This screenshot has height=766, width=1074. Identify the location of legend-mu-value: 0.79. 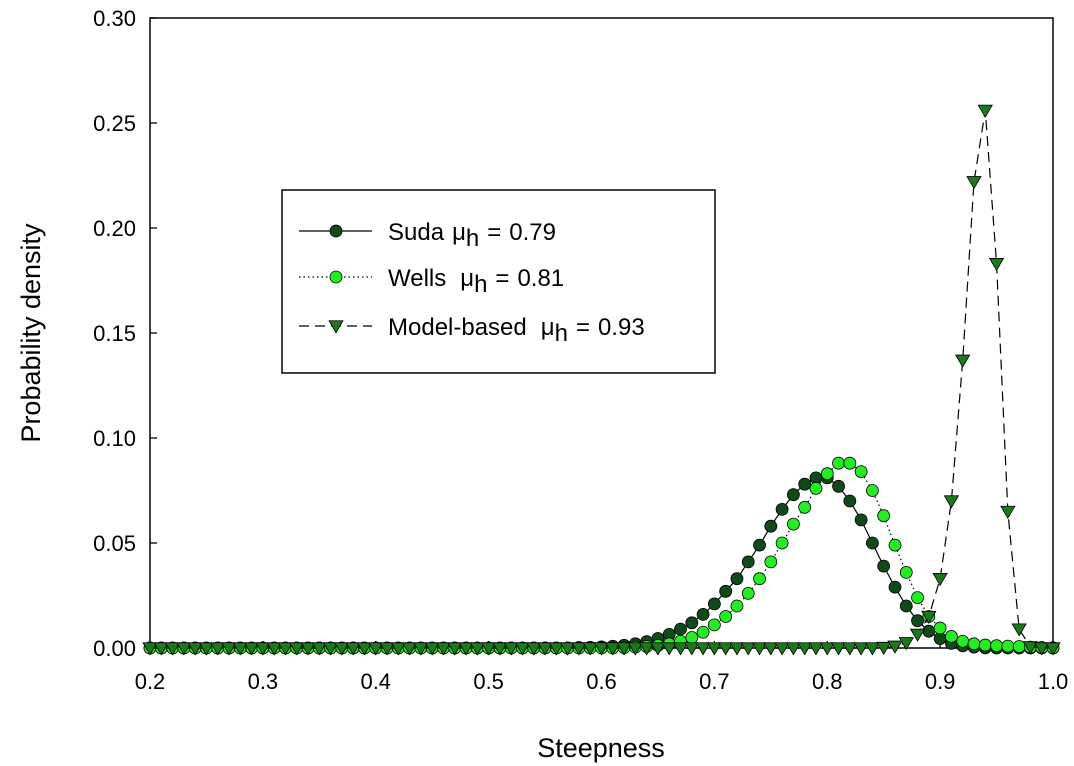
(532, 232).